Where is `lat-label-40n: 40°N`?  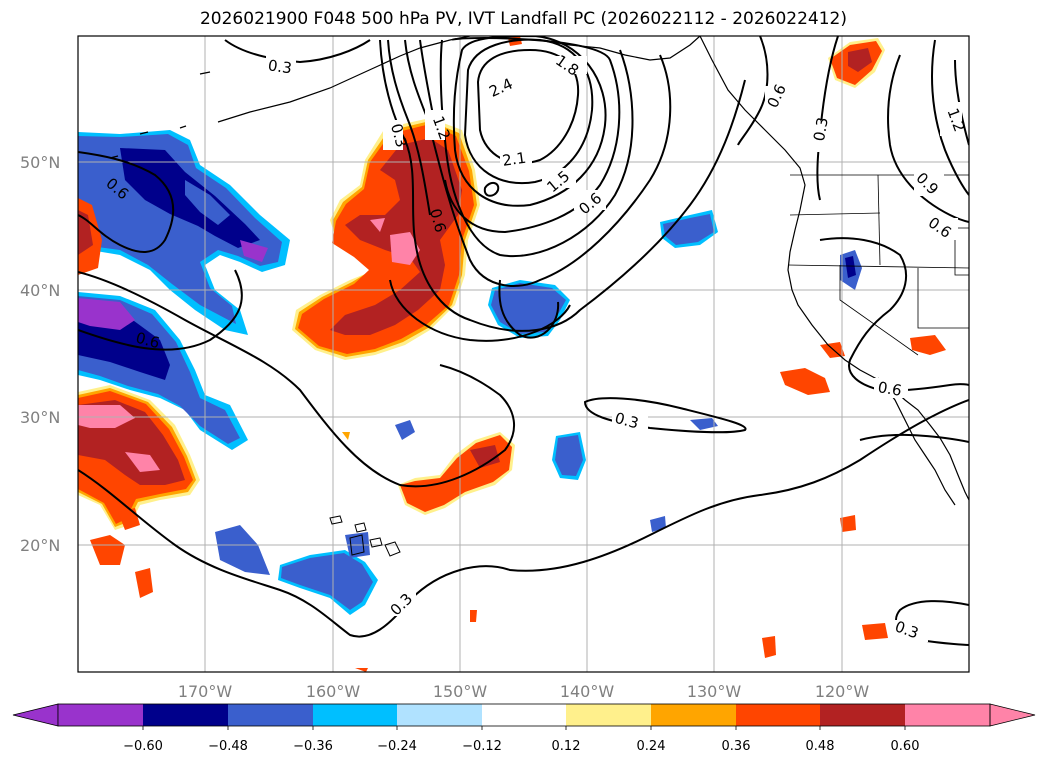
lat-label-40n: 40°N is located at coordinates (40, 290).